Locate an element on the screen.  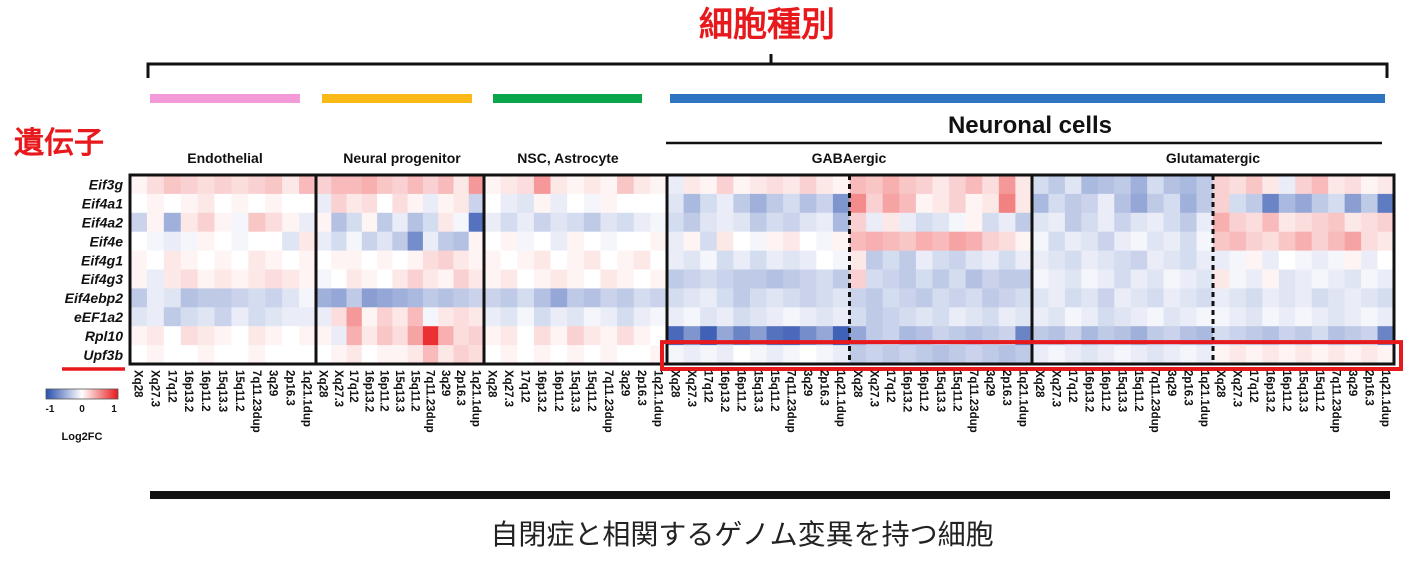
column-tick-label: 1q21.1dup is located at coordinates (307, 398).